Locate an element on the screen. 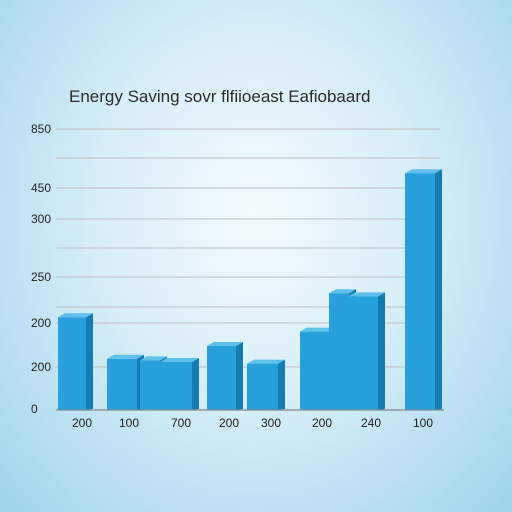 The image size is (512, 512). x-axis-tick-labels: 200 100 700 200 300 200 240 100 is located at coordinates (252, 423).